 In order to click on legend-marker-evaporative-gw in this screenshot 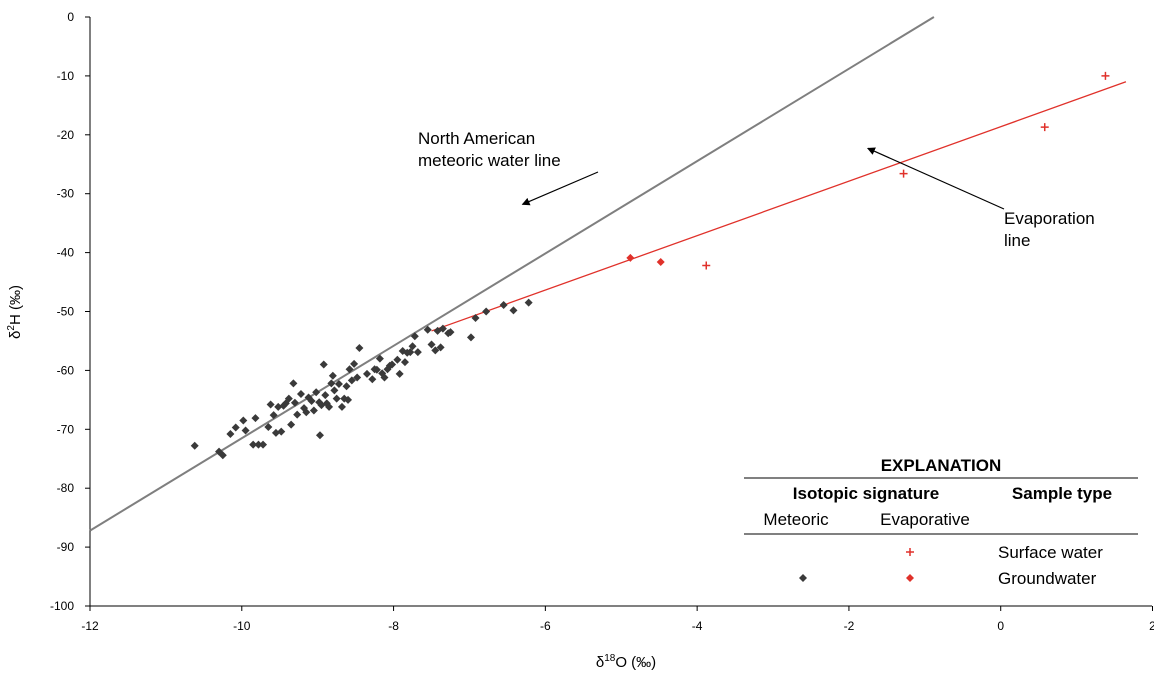, I will do `click(910, 578)`.